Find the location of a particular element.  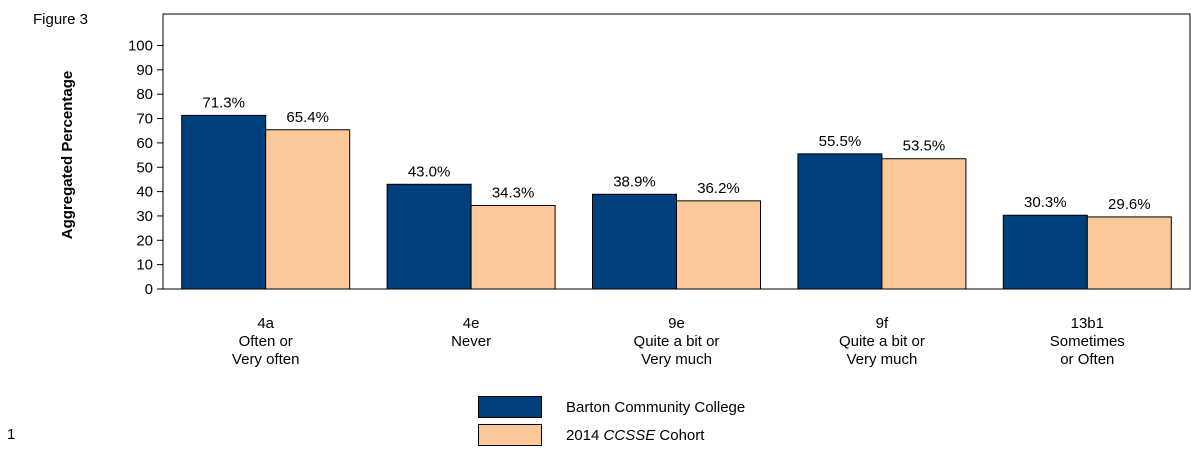

x-category-label: 9e is located at coordinates (676, 323).